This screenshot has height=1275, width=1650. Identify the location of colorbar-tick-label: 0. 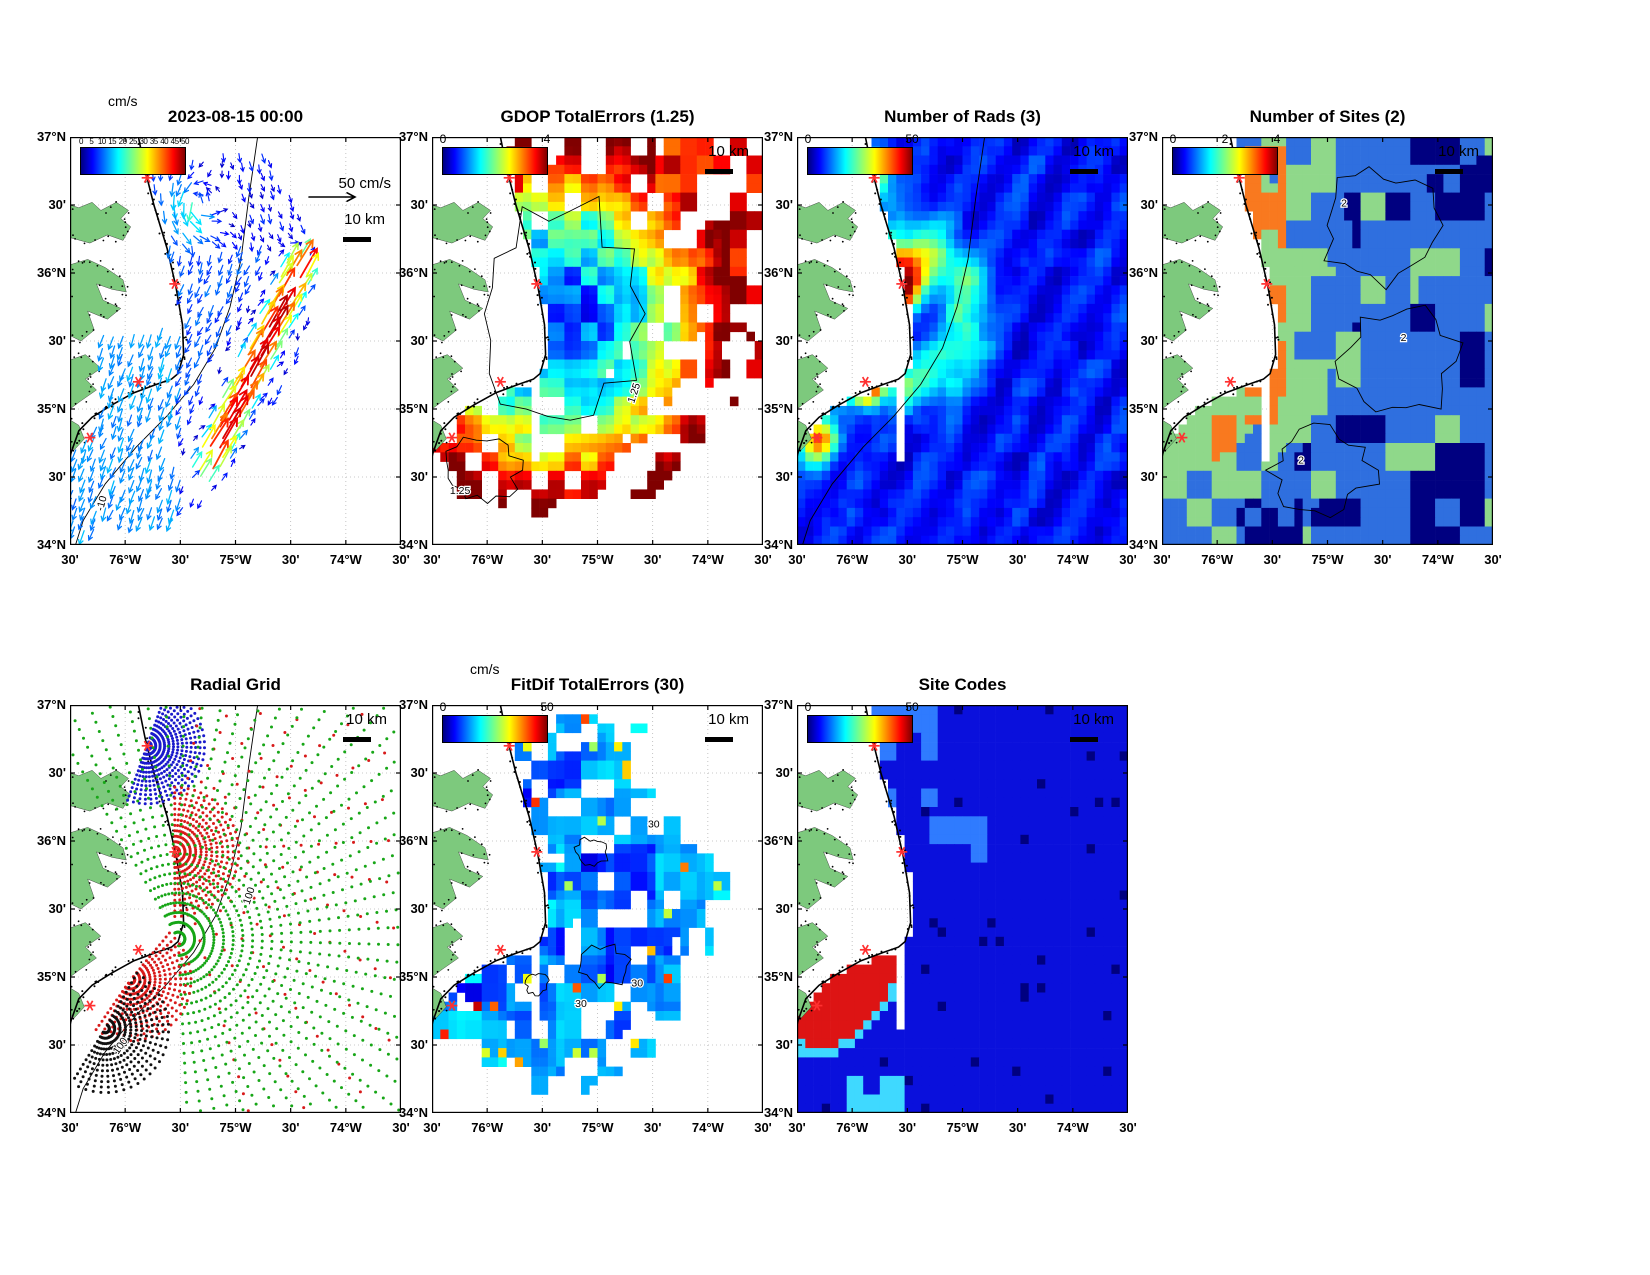
(443, 707).